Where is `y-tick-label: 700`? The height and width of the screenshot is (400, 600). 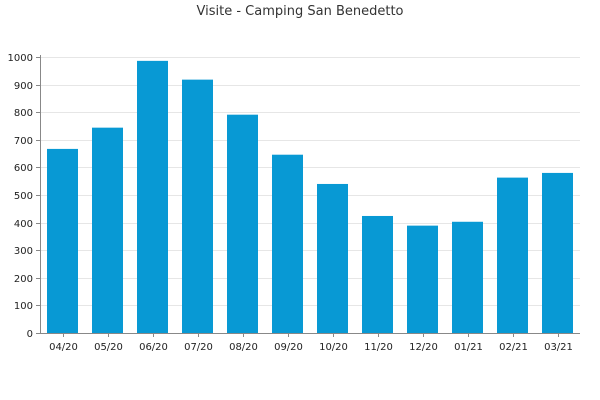 y-tick-label: 700 is located at coordinates (23, 141).